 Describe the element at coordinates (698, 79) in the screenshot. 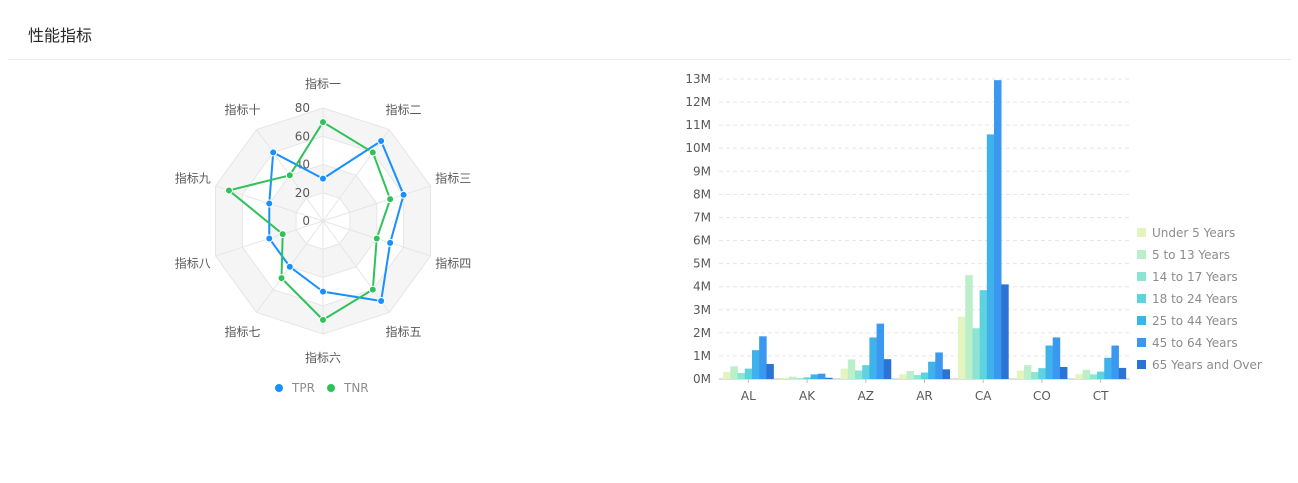

I see `y-tick-label: 13M` at that location.